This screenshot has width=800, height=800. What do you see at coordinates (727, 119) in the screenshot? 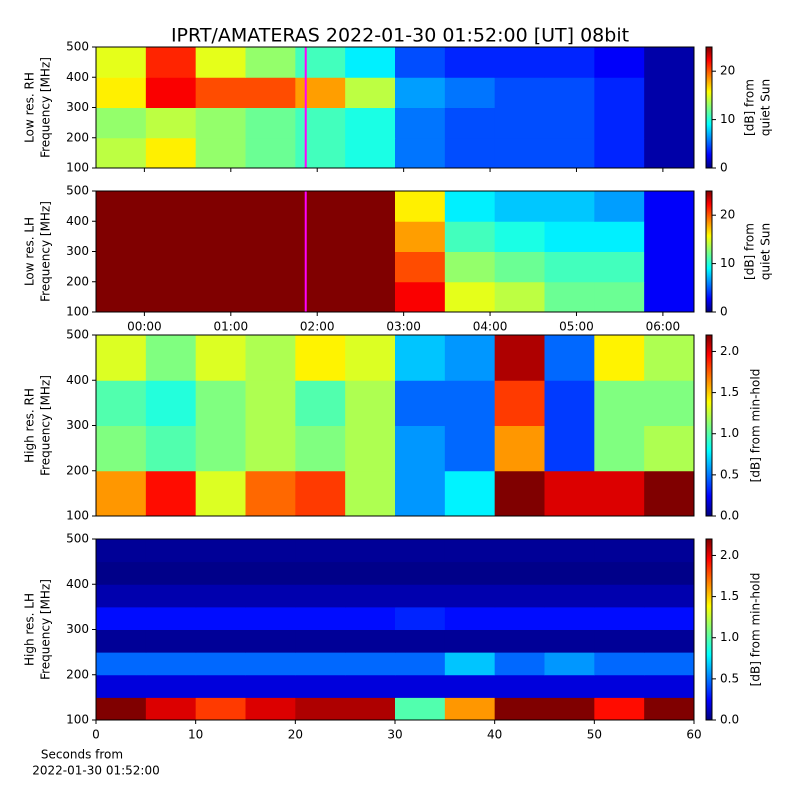
I see `colorbar-tick-label: 10` at bounding box center [727, 119].